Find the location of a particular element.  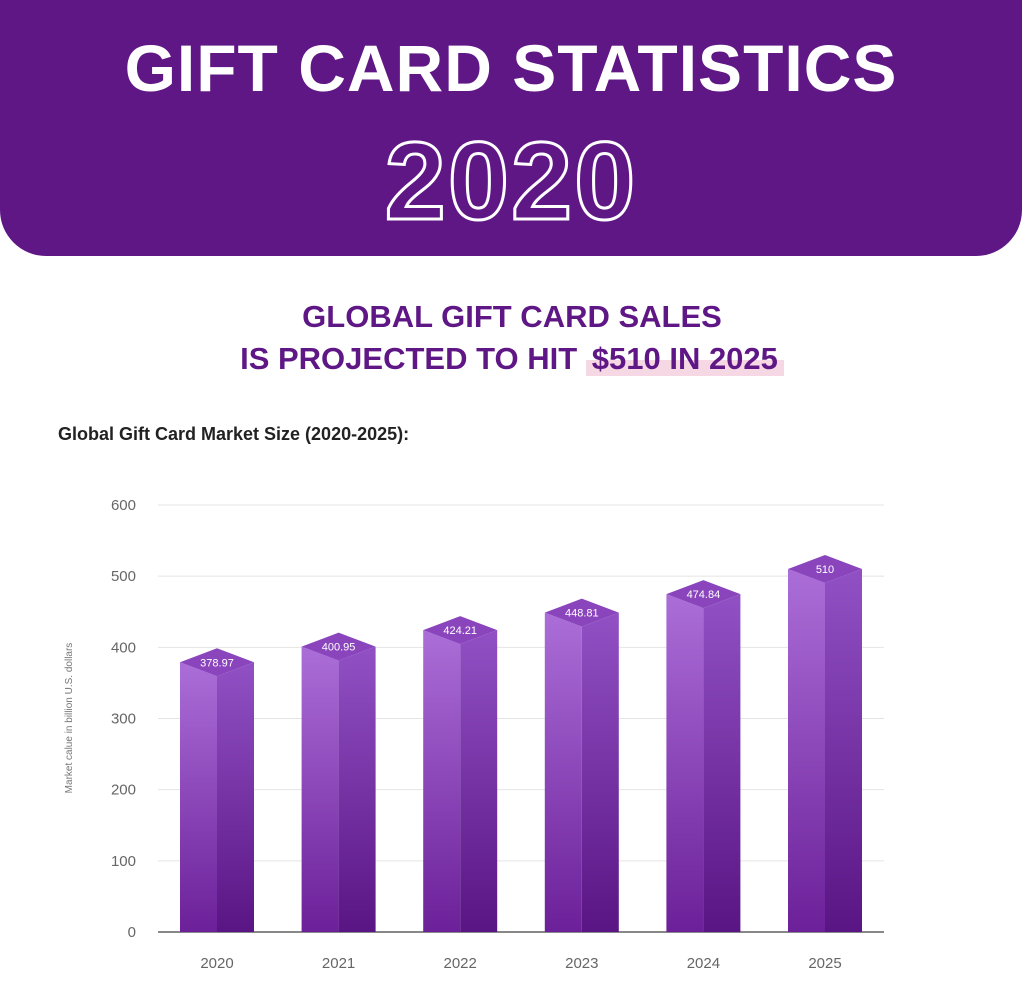

bar-value-label: 474.84 is located at coordinates (704, 595).